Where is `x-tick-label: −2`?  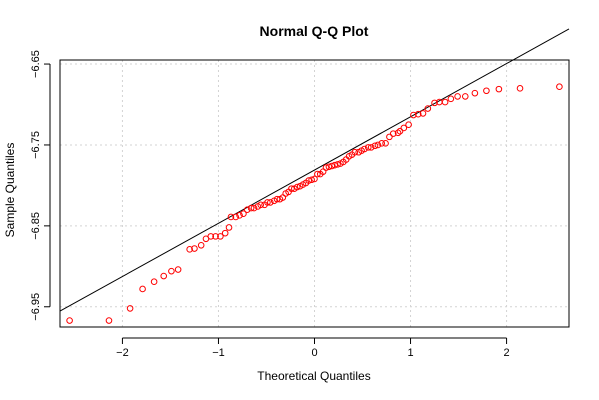
x-tick-label: −2 is located at coordinates (122, 353).